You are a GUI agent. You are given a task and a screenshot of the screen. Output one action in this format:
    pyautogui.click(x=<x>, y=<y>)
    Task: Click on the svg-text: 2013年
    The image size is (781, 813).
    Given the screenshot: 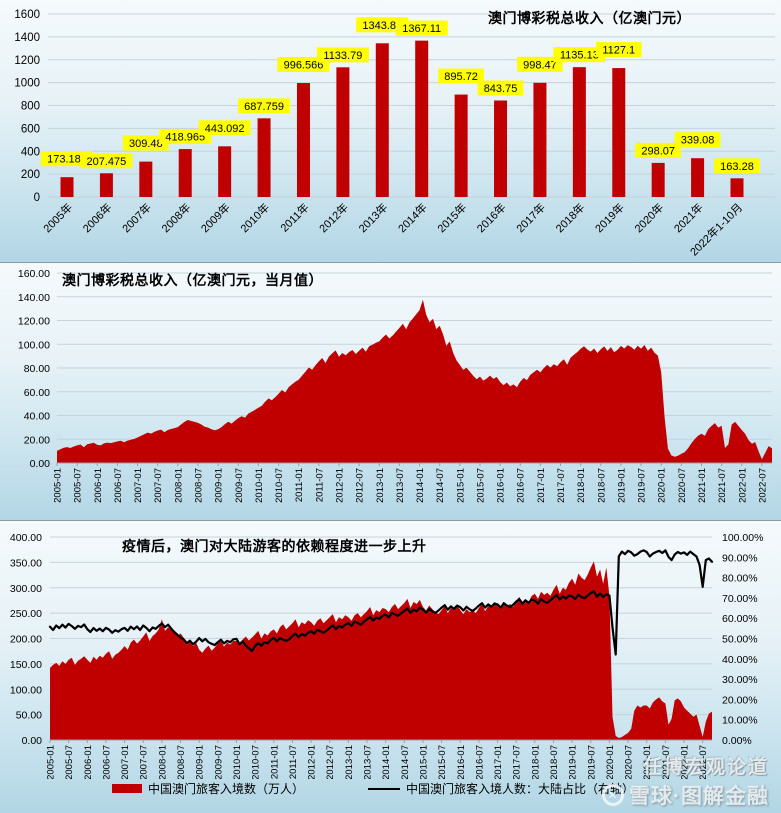 What is the action you would take?
    pyautogui.click(x=372, y=217)
    